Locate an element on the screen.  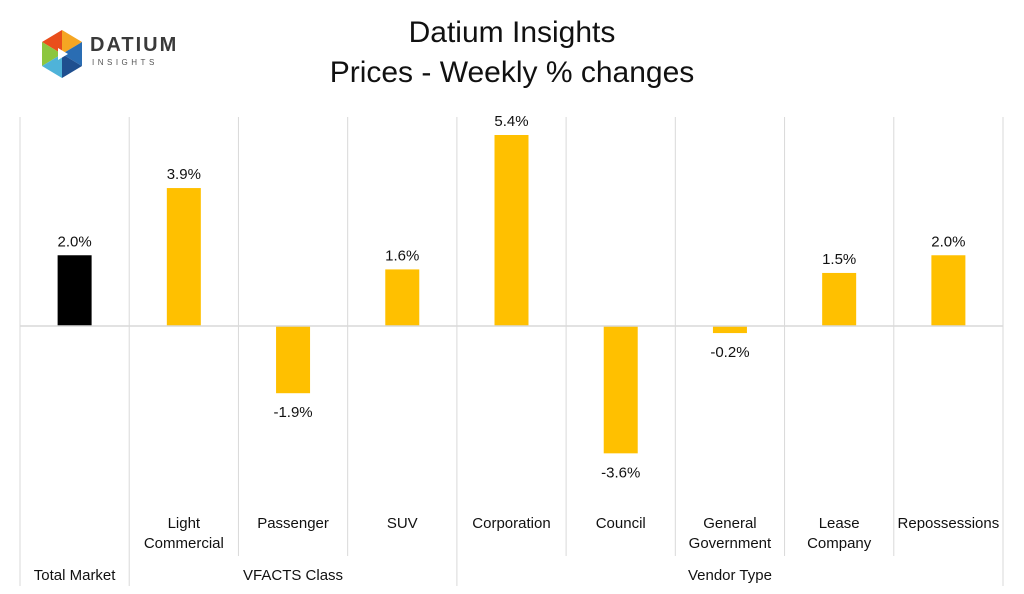
category-label: Corporation is located at coordinates (511, 523).